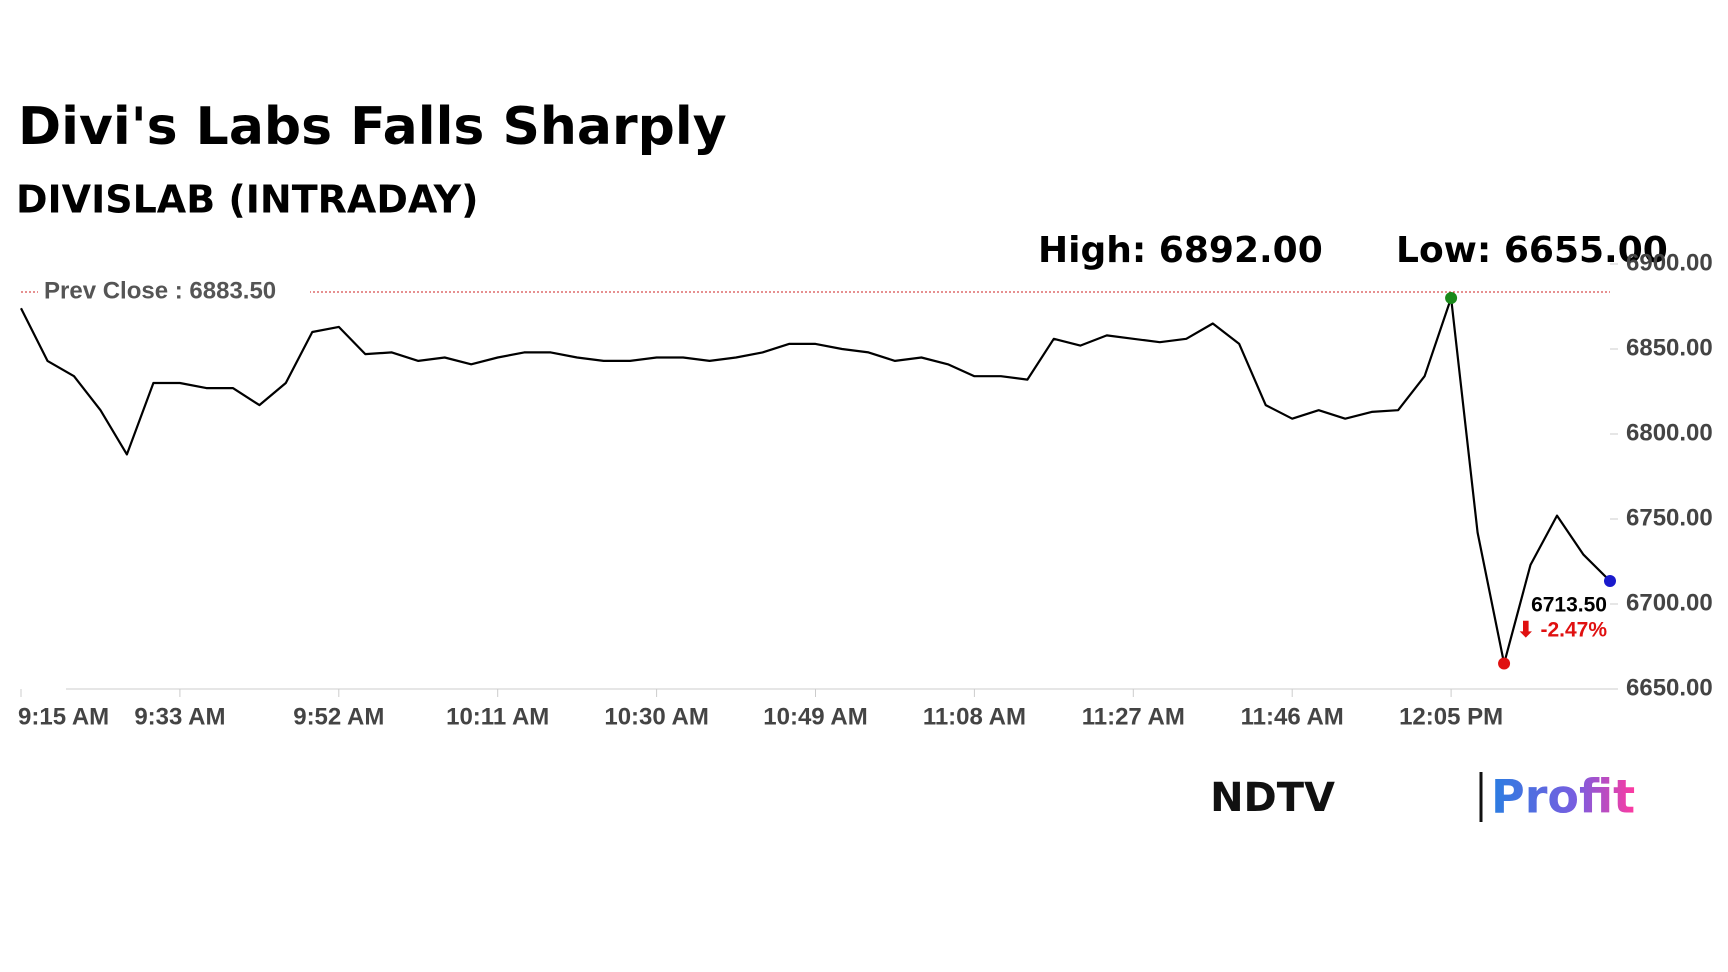  Describe the element at coordinates (338, 716) in the screenshot. I see `x-tick-label: 9:52 AM` at that location.